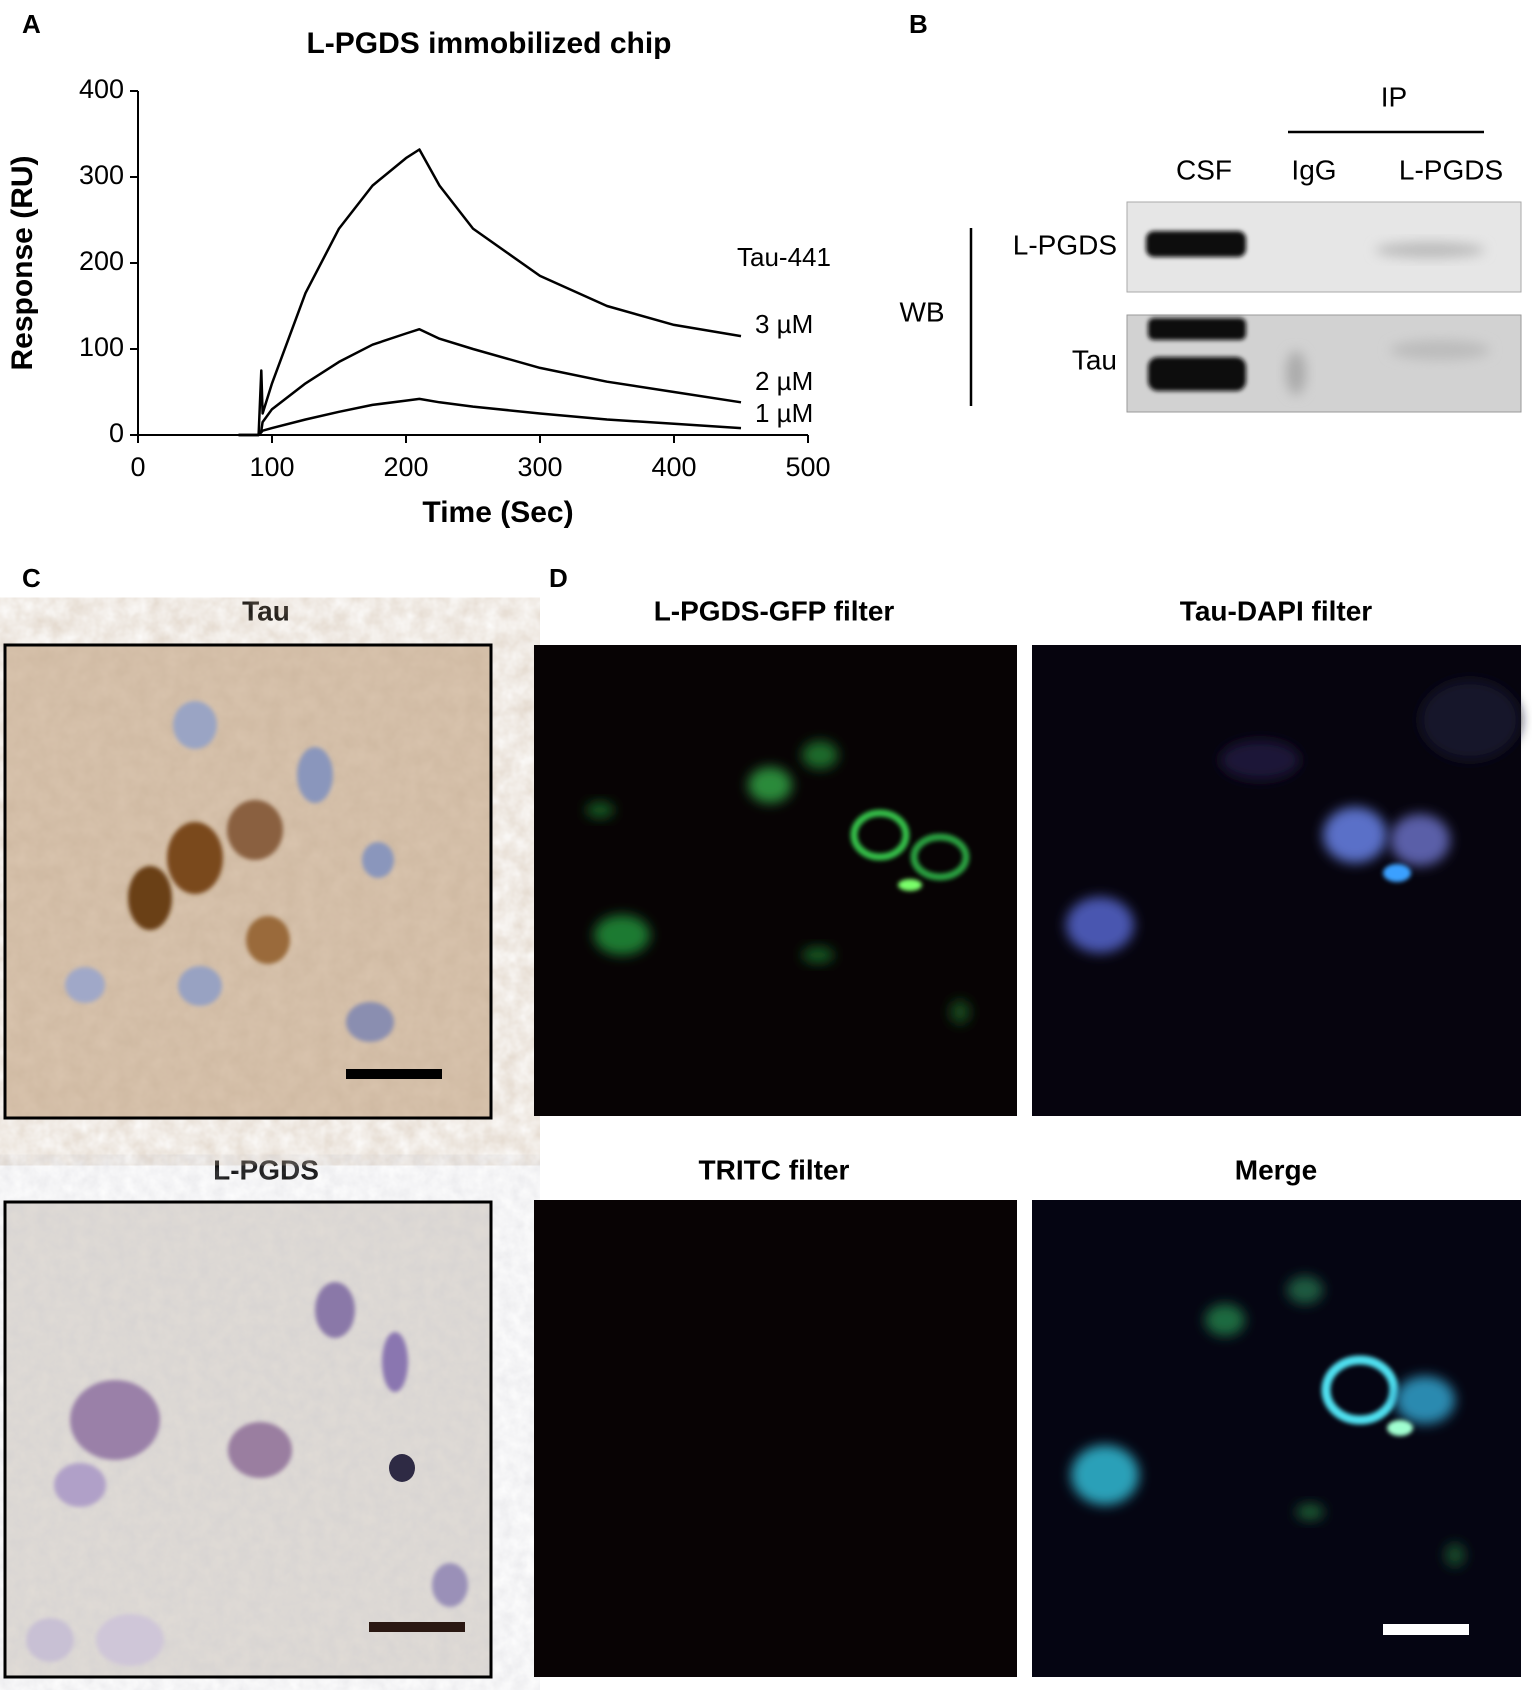 This screenshot has height=1695, width=1532. What do you see at coordinates (784, 324) in the screenshot?
I see `series-label: 3 µM` at bounding box center [784, 324].